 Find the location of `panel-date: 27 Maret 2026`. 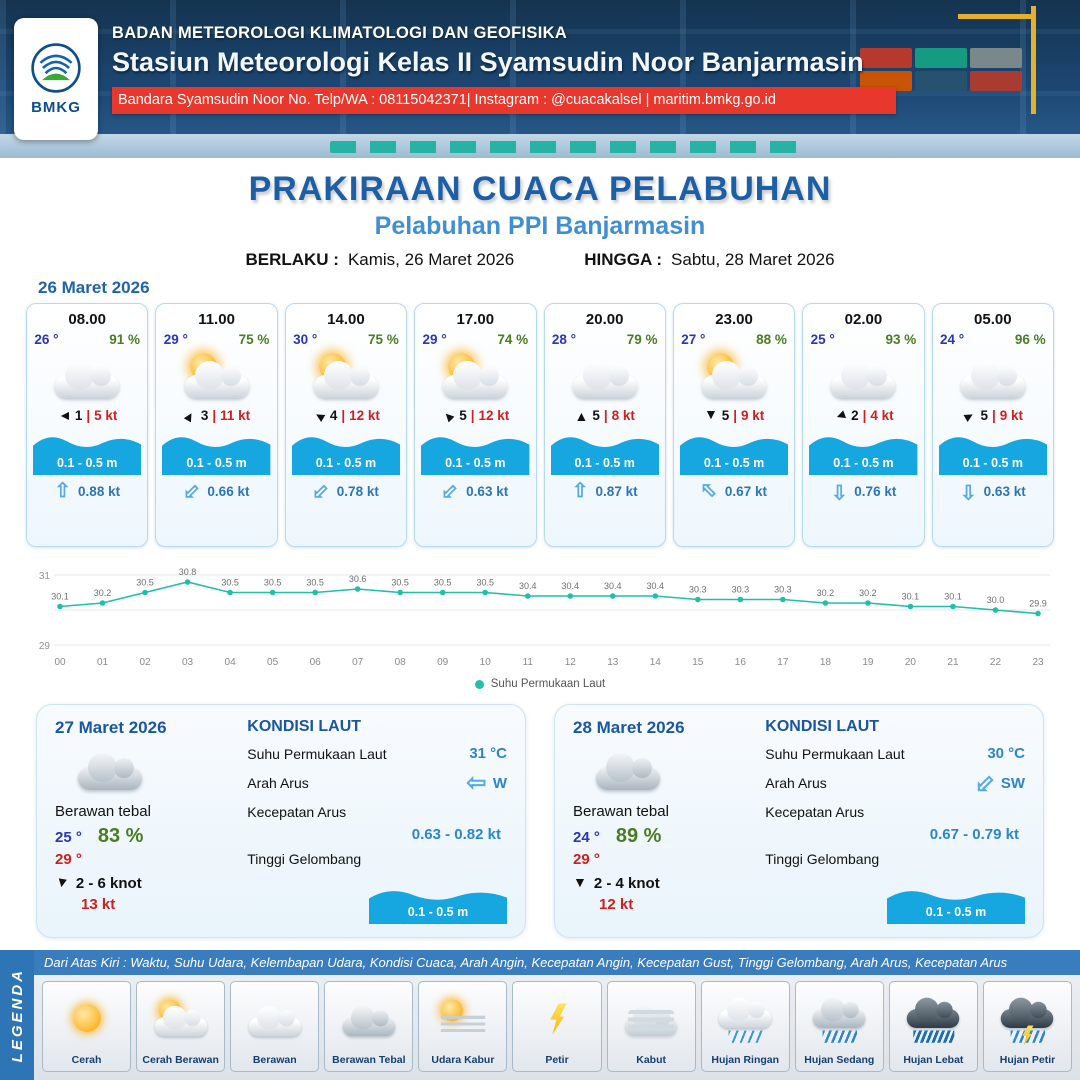

panel-date: 27 Maret 2026 is located at coordinates (111, 727).